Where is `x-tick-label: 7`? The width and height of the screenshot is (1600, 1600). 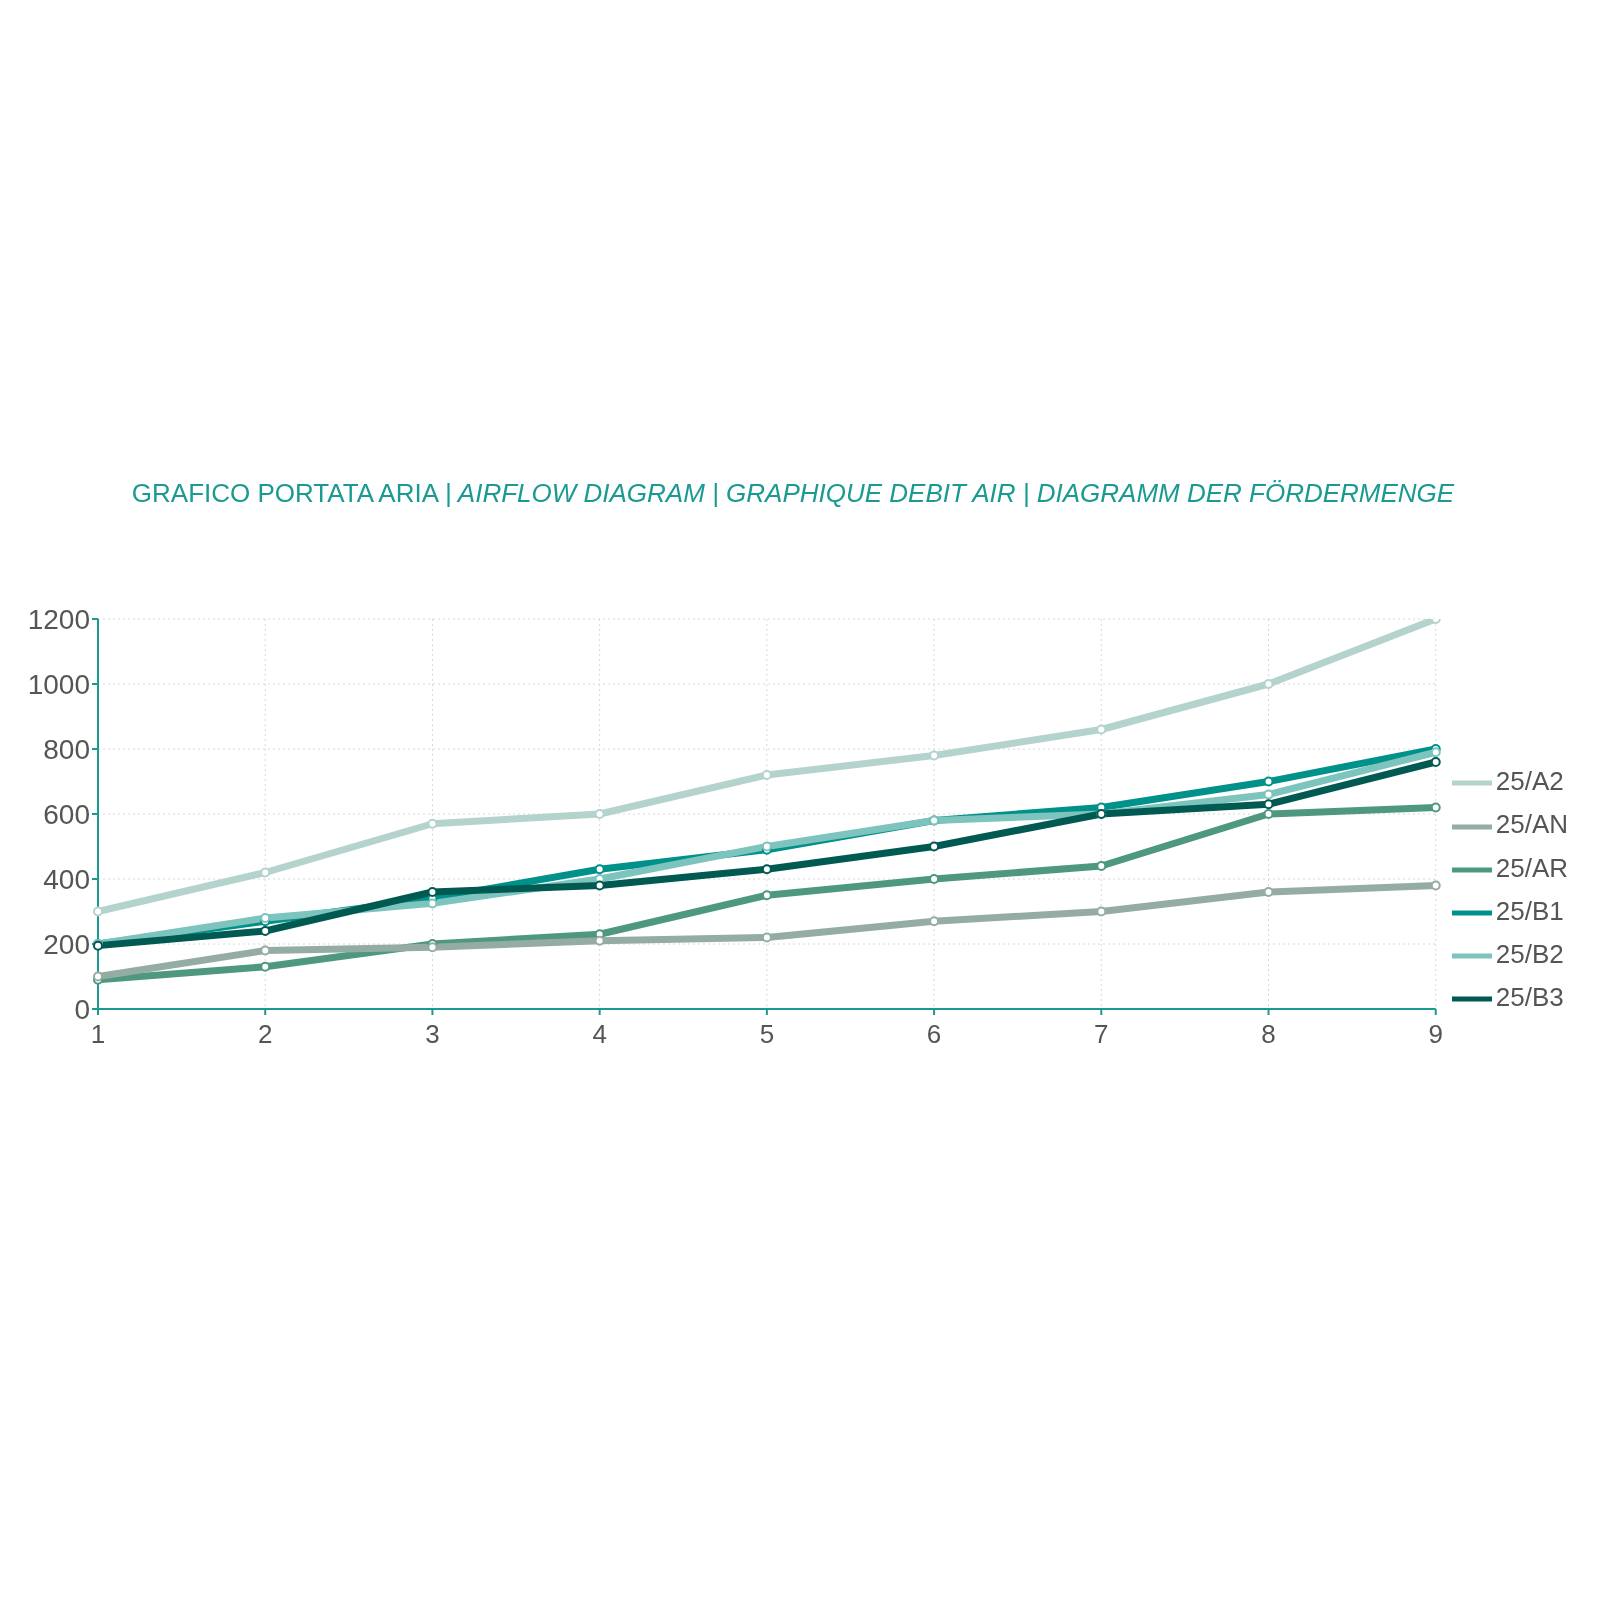
x-tick-label: 7 is located at coordinates (1101, 1034).